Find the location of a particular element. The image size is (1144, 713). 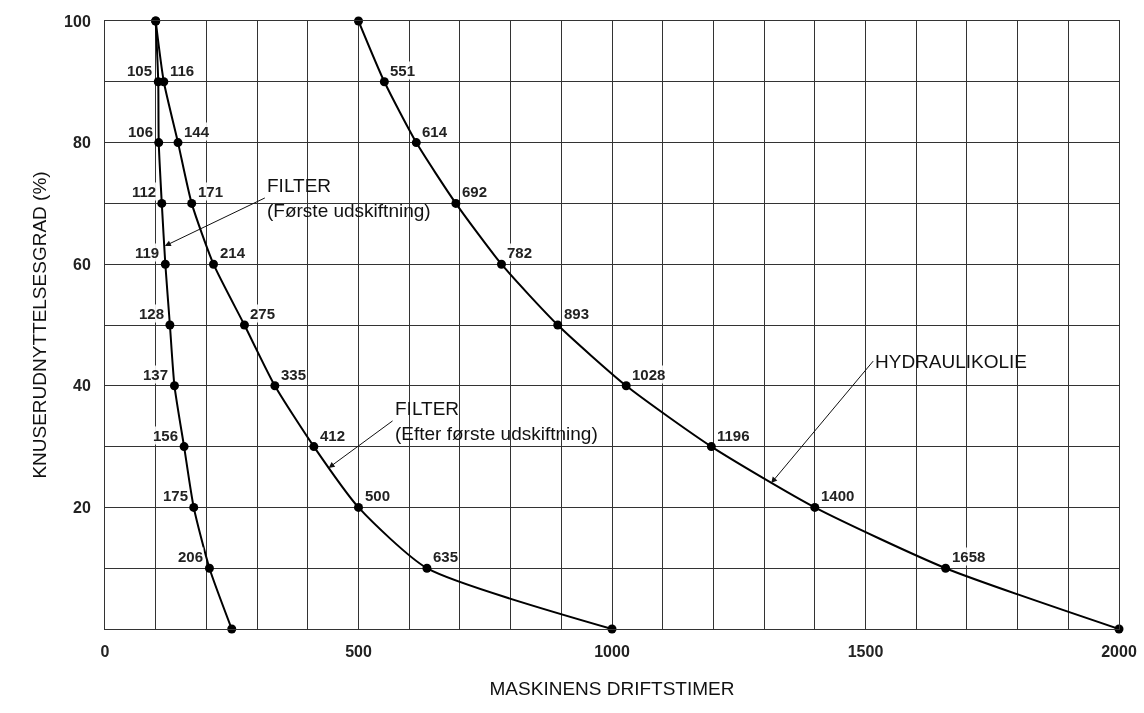

annotation: 893 is located at coordinates (577, 313).